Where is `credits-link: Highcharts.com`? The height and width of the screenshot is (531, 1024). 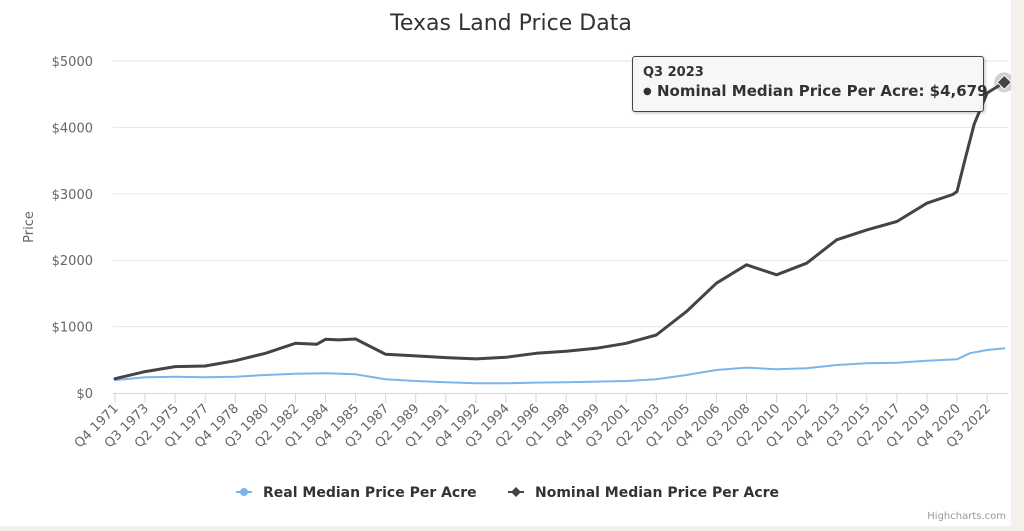 credits-link: Highcharts.com is located at coordinates (966, 516).